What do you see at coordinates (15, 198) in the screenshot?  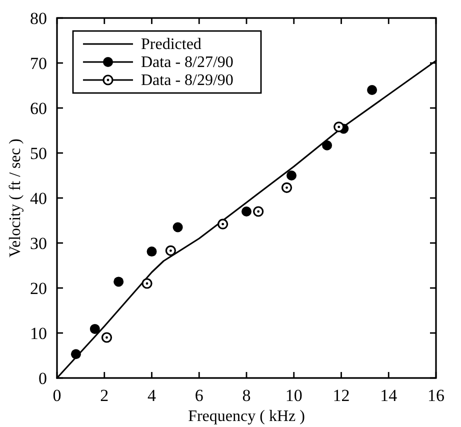 I see `y-axis-title: Velocity ( ft / sec )` at bounding box center [15, 198].